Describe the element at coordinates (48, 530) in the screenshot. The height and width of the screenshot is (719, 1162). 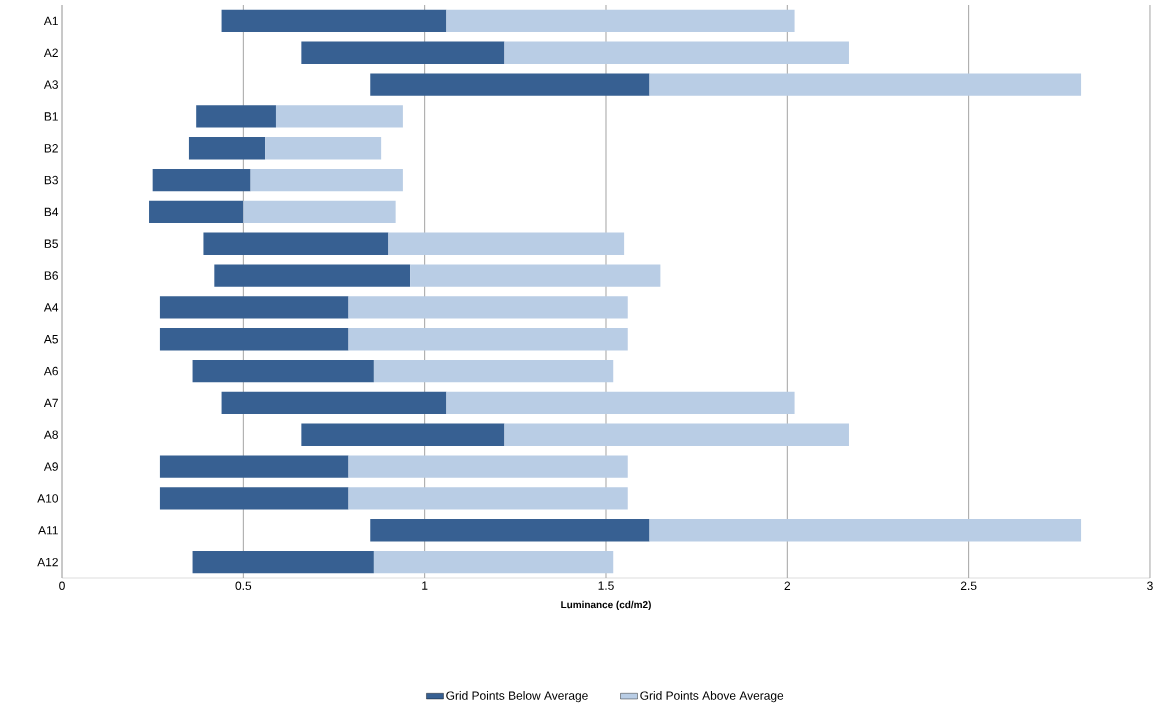
I see `y-tick-label: A11` at that location.